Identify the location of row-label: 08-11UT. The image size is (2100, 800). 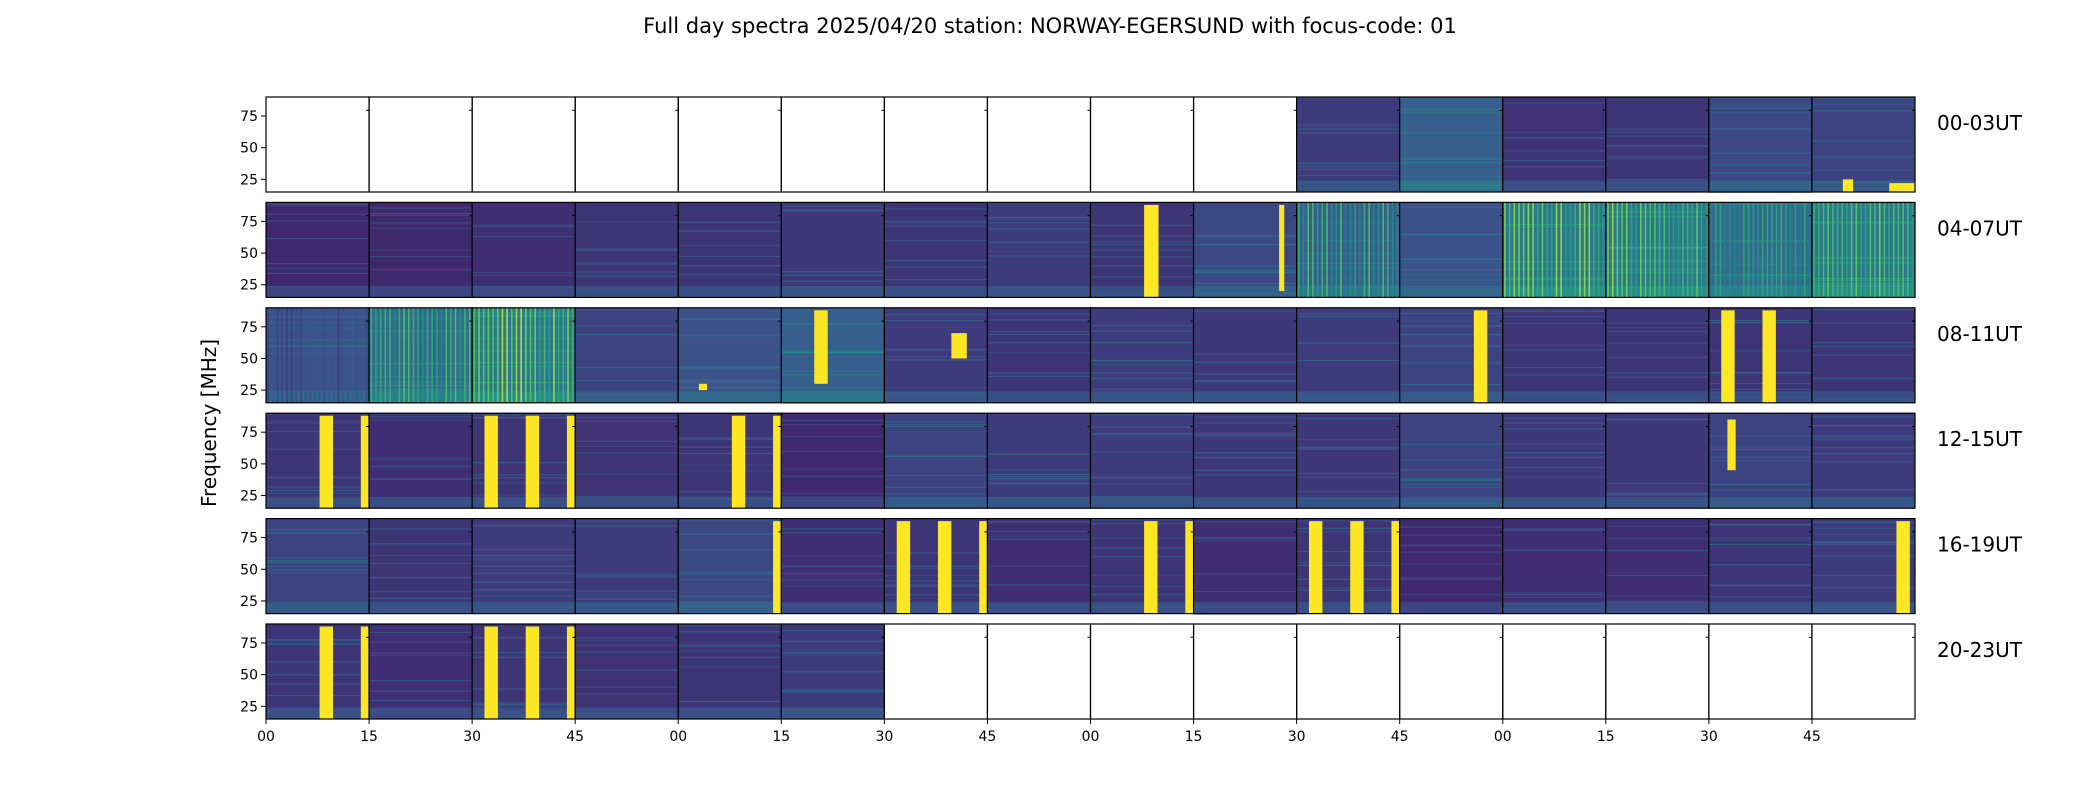
(1980, 334).